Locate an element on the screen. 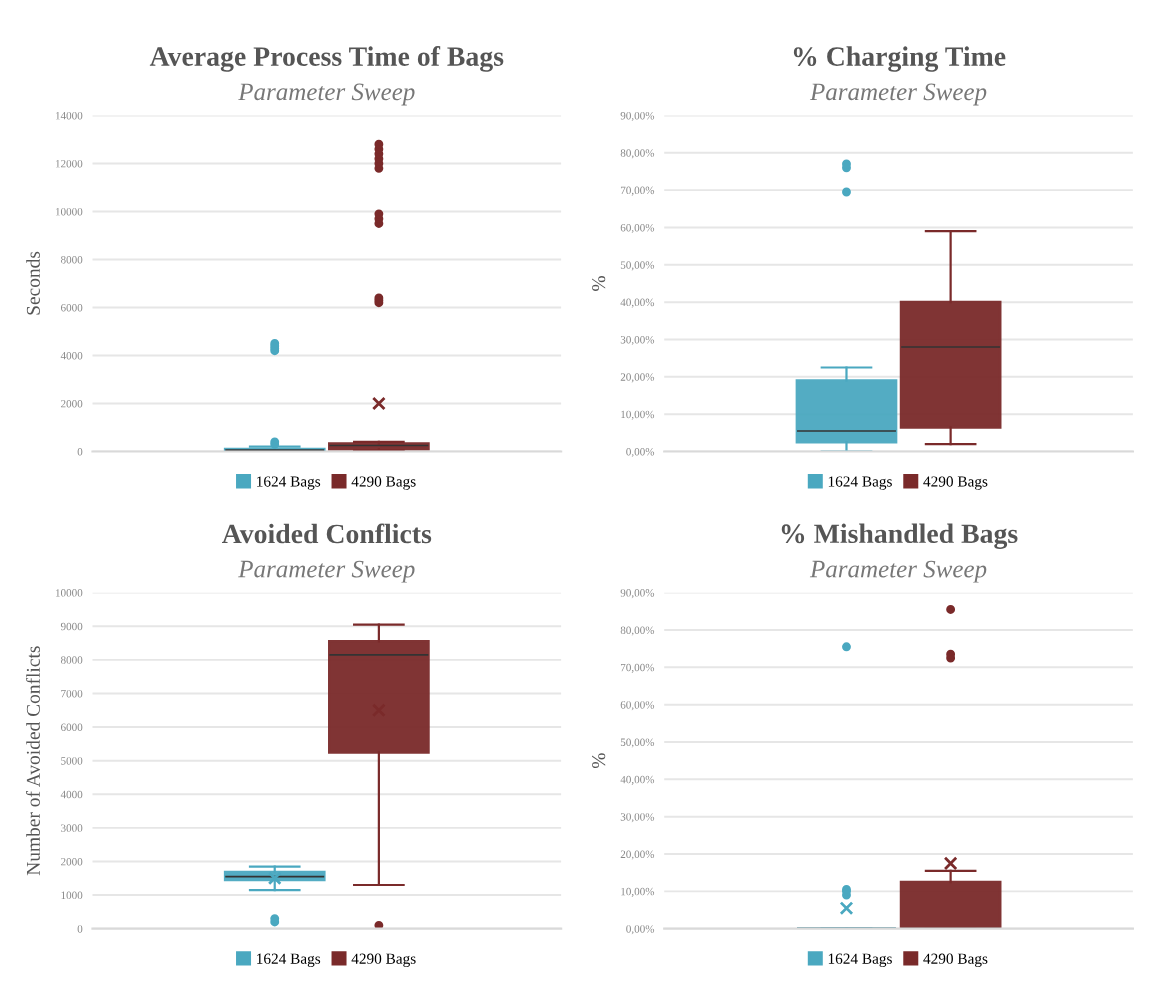  chart-title: % Mishandled Bags is located at coordinates (899, 536).